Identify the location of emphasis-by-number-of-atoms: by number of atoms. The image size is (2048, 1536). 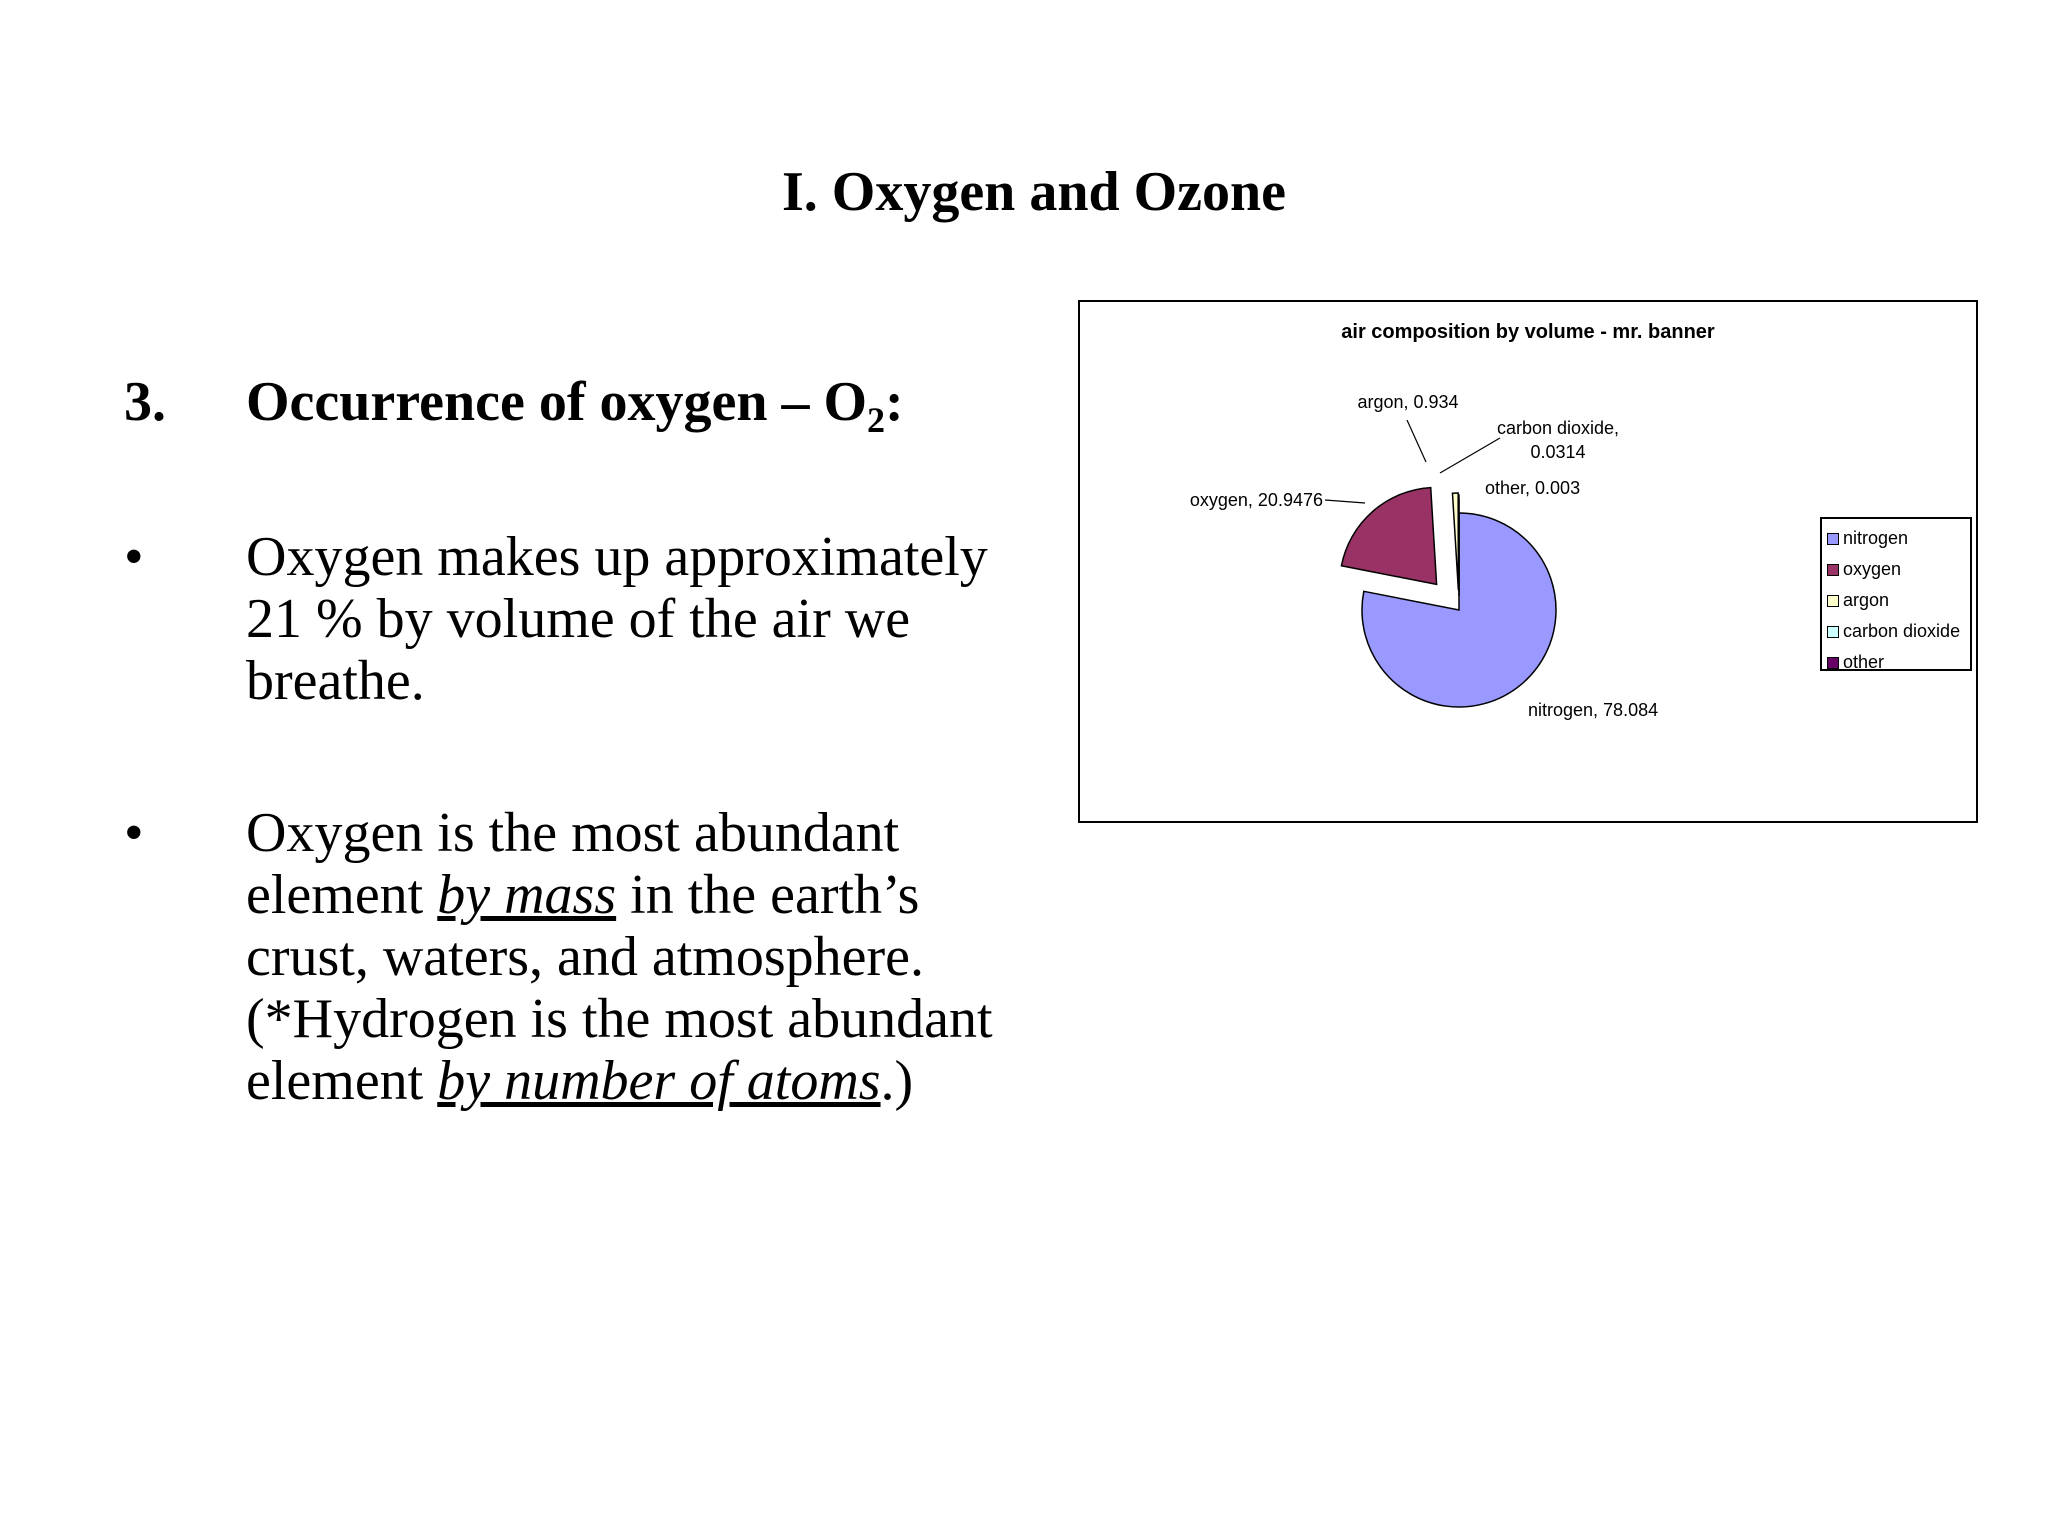
(659, 1081).